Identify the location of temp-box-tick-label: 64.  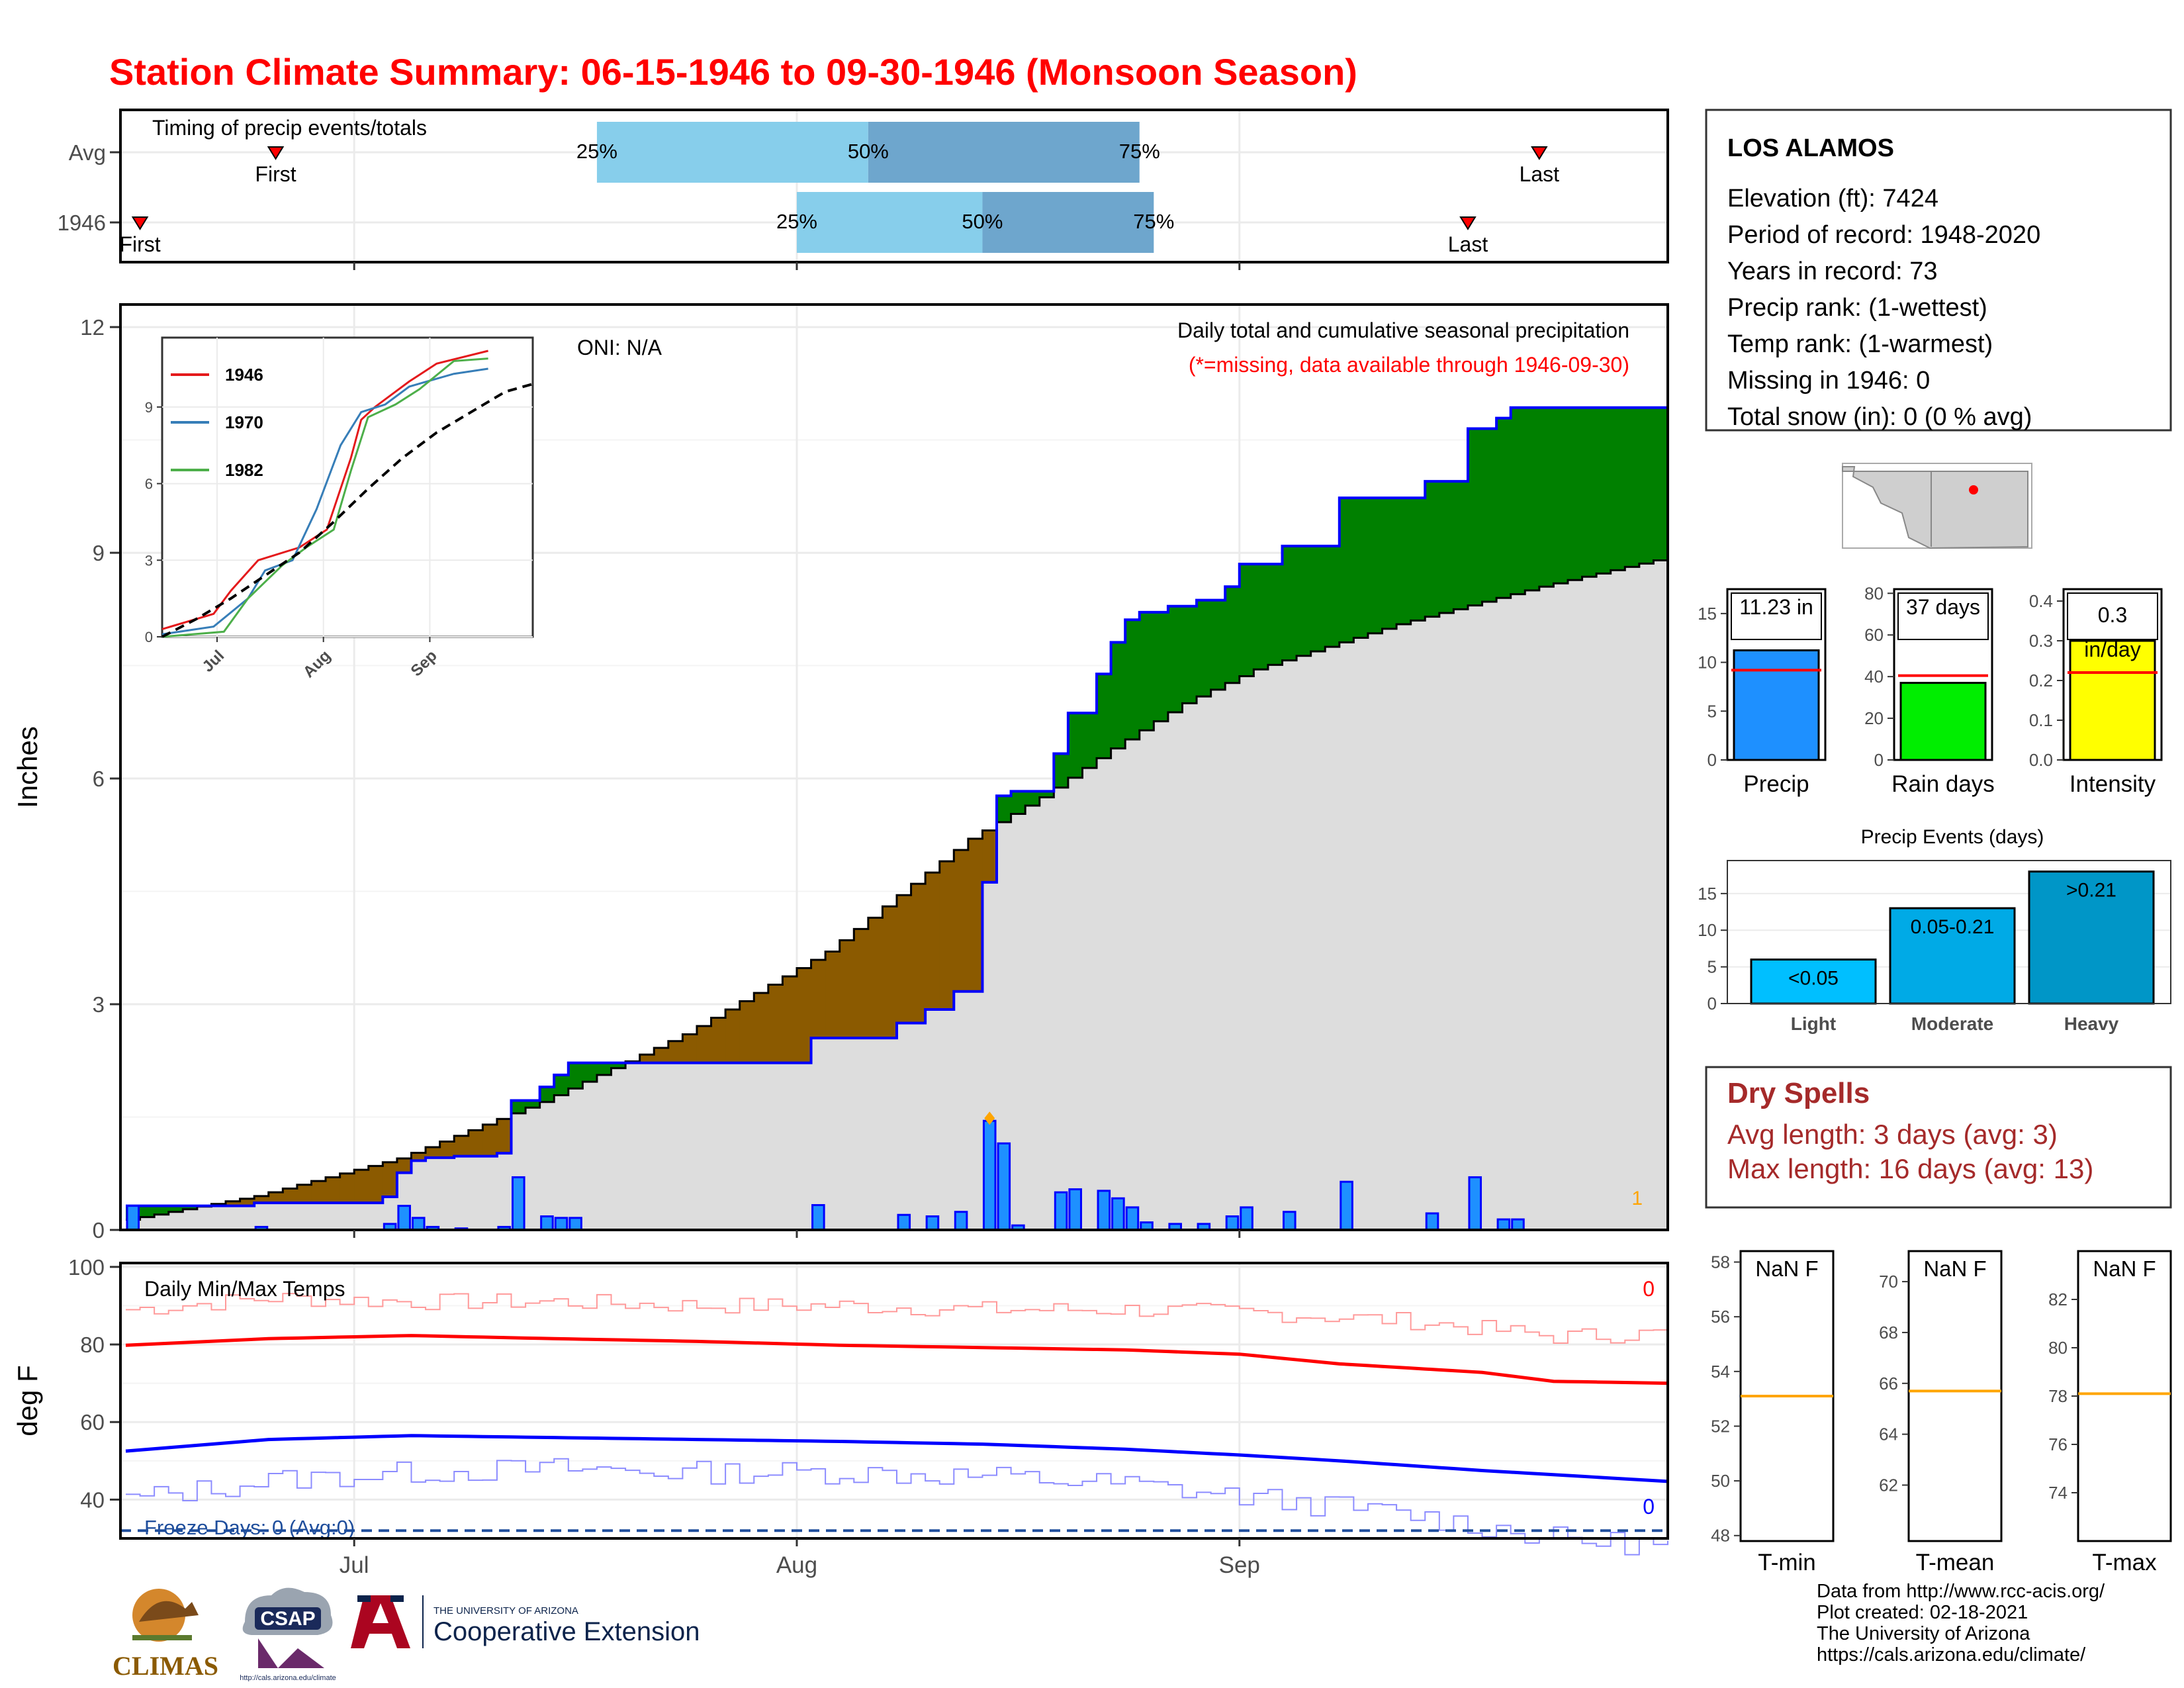
(1888, 1434).